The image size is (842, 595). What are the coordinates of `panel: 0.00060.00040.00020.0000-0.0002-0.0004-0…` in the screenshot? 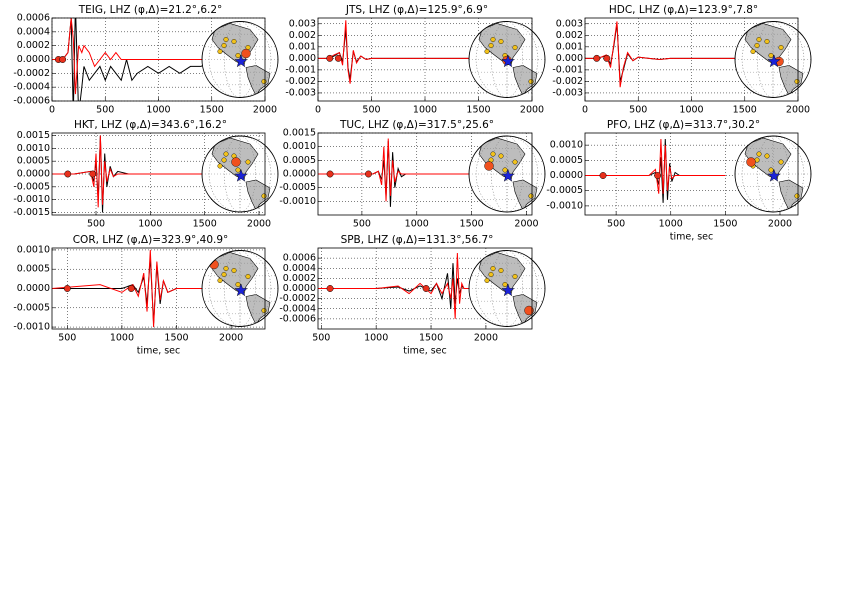 It's located at (412, 295).